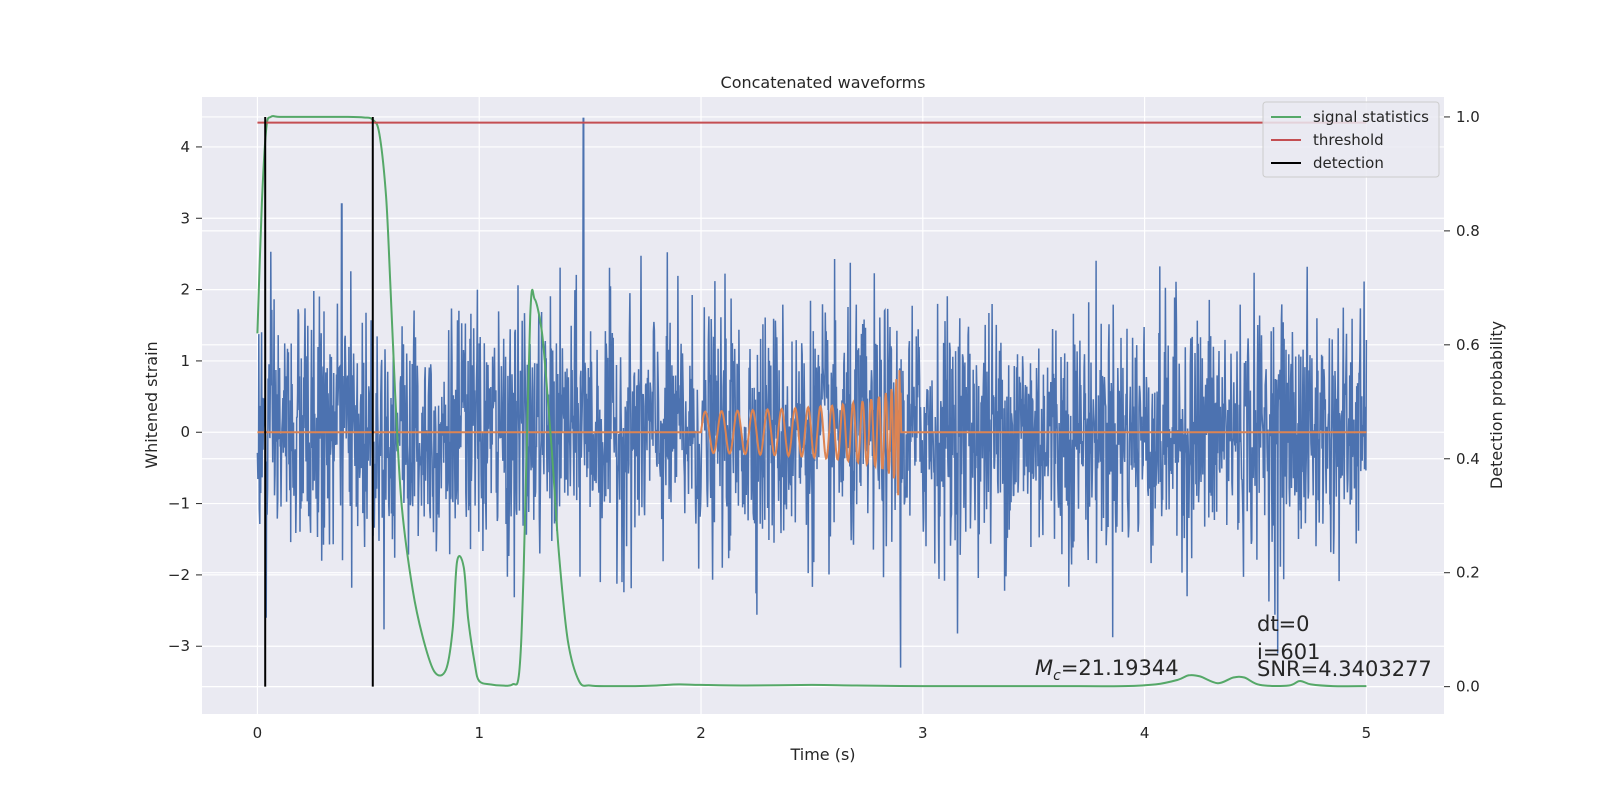  Describe the element at coordinates (1496, 405) in the screenshot. I see `y2-axis-label: Detection probability` at that location.